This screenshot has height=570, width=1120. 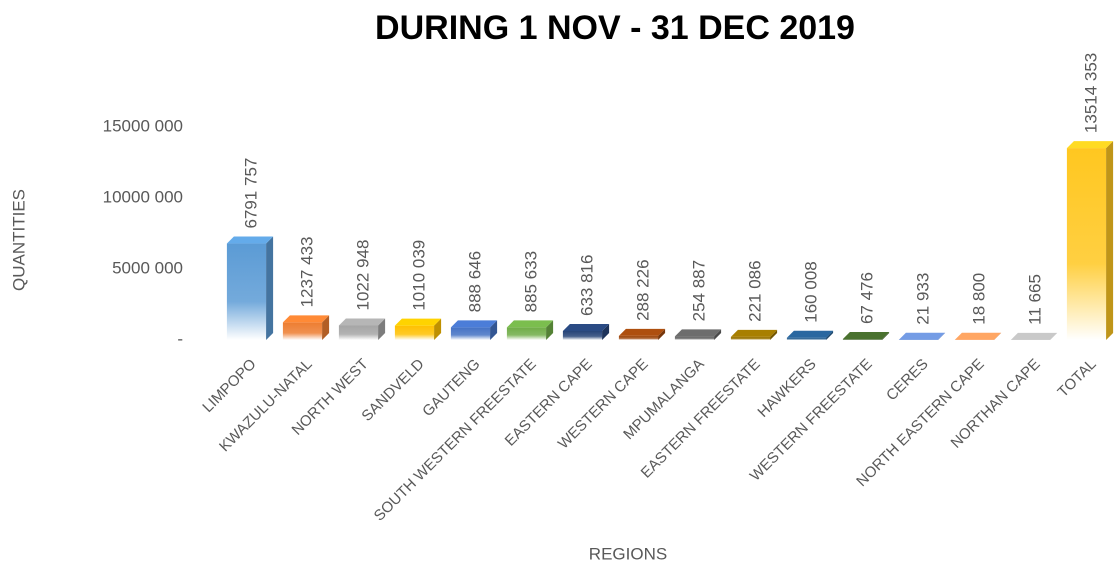 What do you see at coordinates (530, 281) in the screenshot?
I see `value-label: 885 633` at bounding box center [530, 281].